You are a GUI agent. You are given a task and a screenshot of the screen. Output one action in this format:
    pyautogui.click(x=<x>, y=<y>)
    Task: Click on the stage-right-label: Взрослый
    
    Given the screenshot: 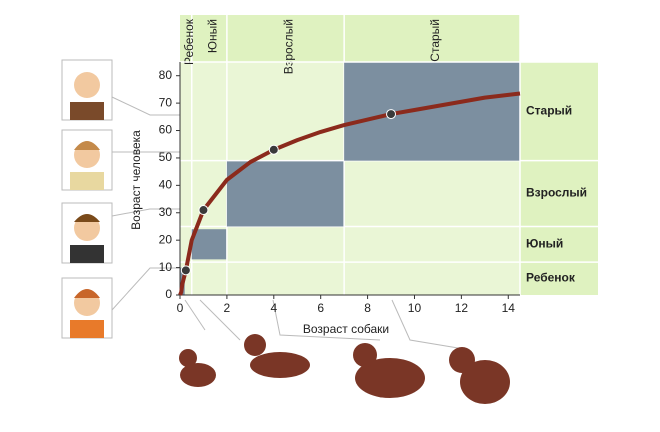 What is the action you would take?
    pyautogui.click(x=556, y=193)
    